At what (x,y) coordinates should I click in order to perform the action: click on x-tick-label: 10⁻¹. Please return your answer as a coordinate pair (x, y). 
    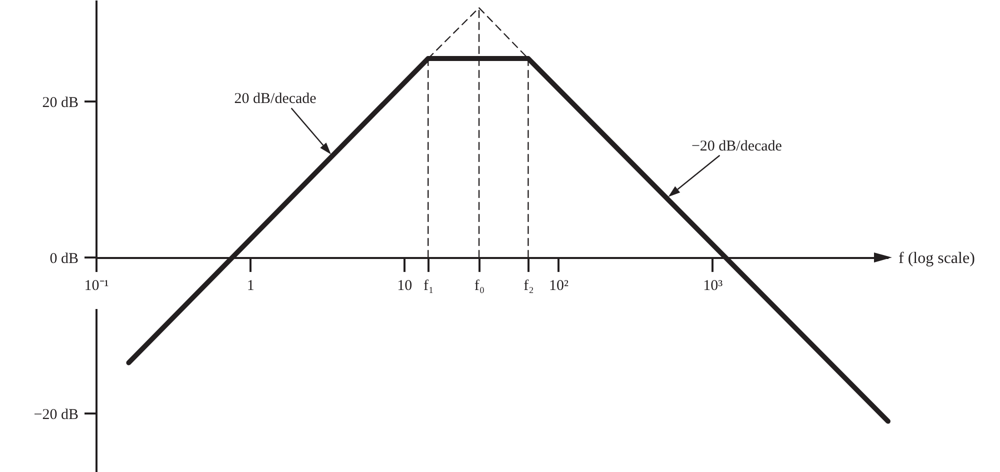
    Looking at the image, I should click on (96, 286).